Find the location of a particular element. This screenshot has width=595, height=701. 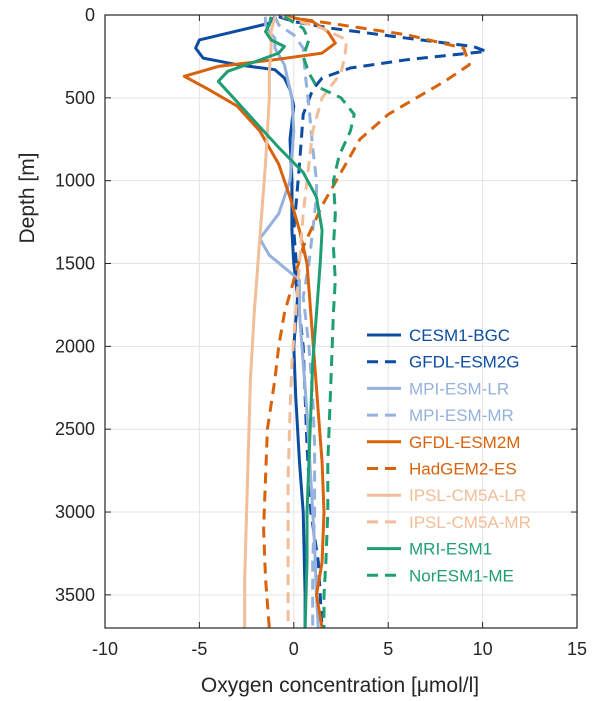

legend-label: MPI-ESM-LR is located at coordinates (459, 388).